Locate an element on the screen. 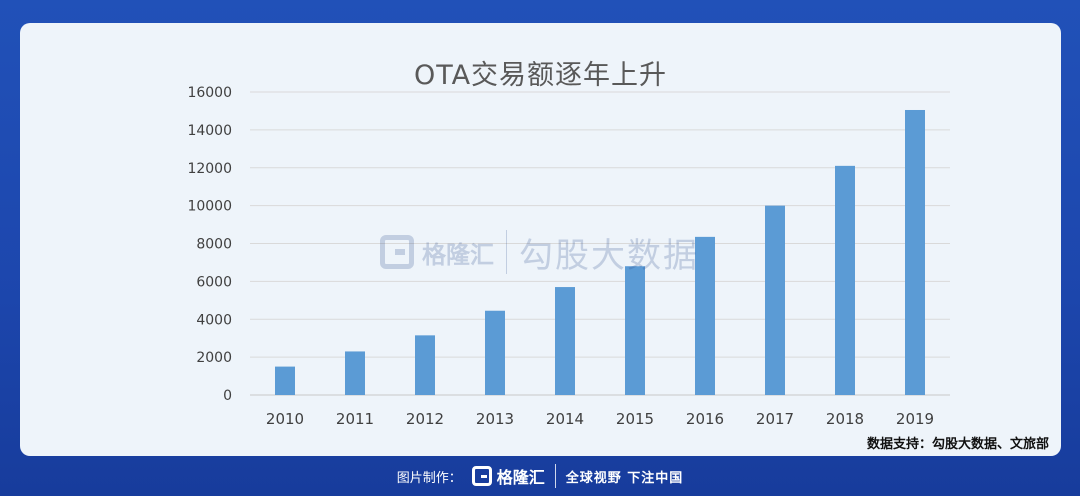  bar-2016 is located at coordinates (705, 315).